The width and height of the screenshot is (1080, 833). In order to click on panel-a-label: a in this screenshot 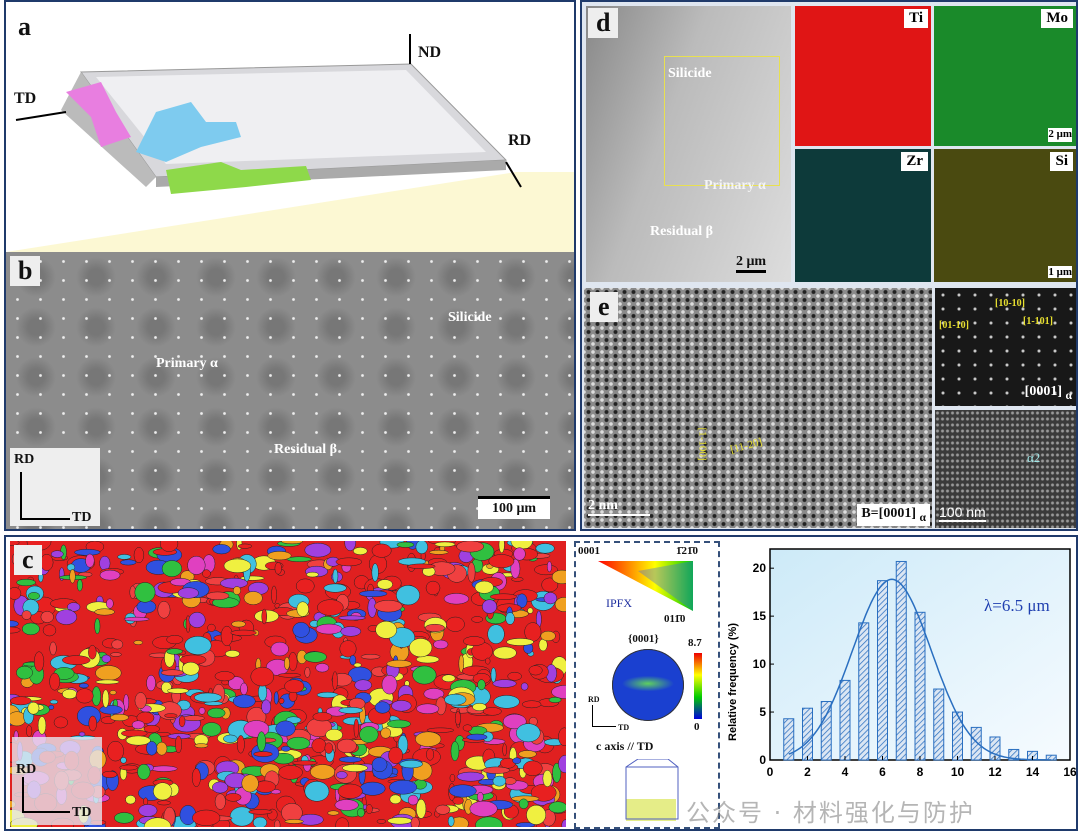, I will do `click(24, 27)`.